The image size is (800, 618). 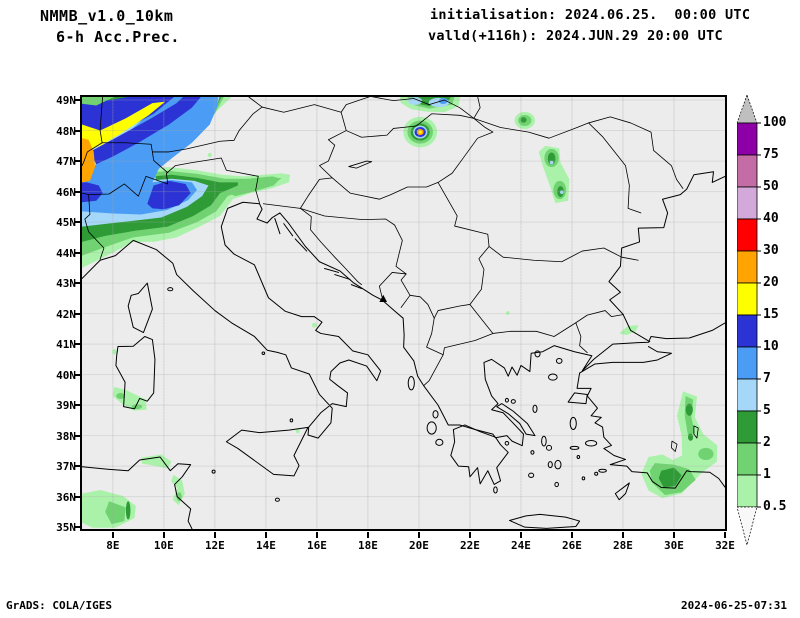 What do you see at coordinates (771, 282) in the screenshot?
I see `colorbar-label: 20` at bounding box center [771, 282].